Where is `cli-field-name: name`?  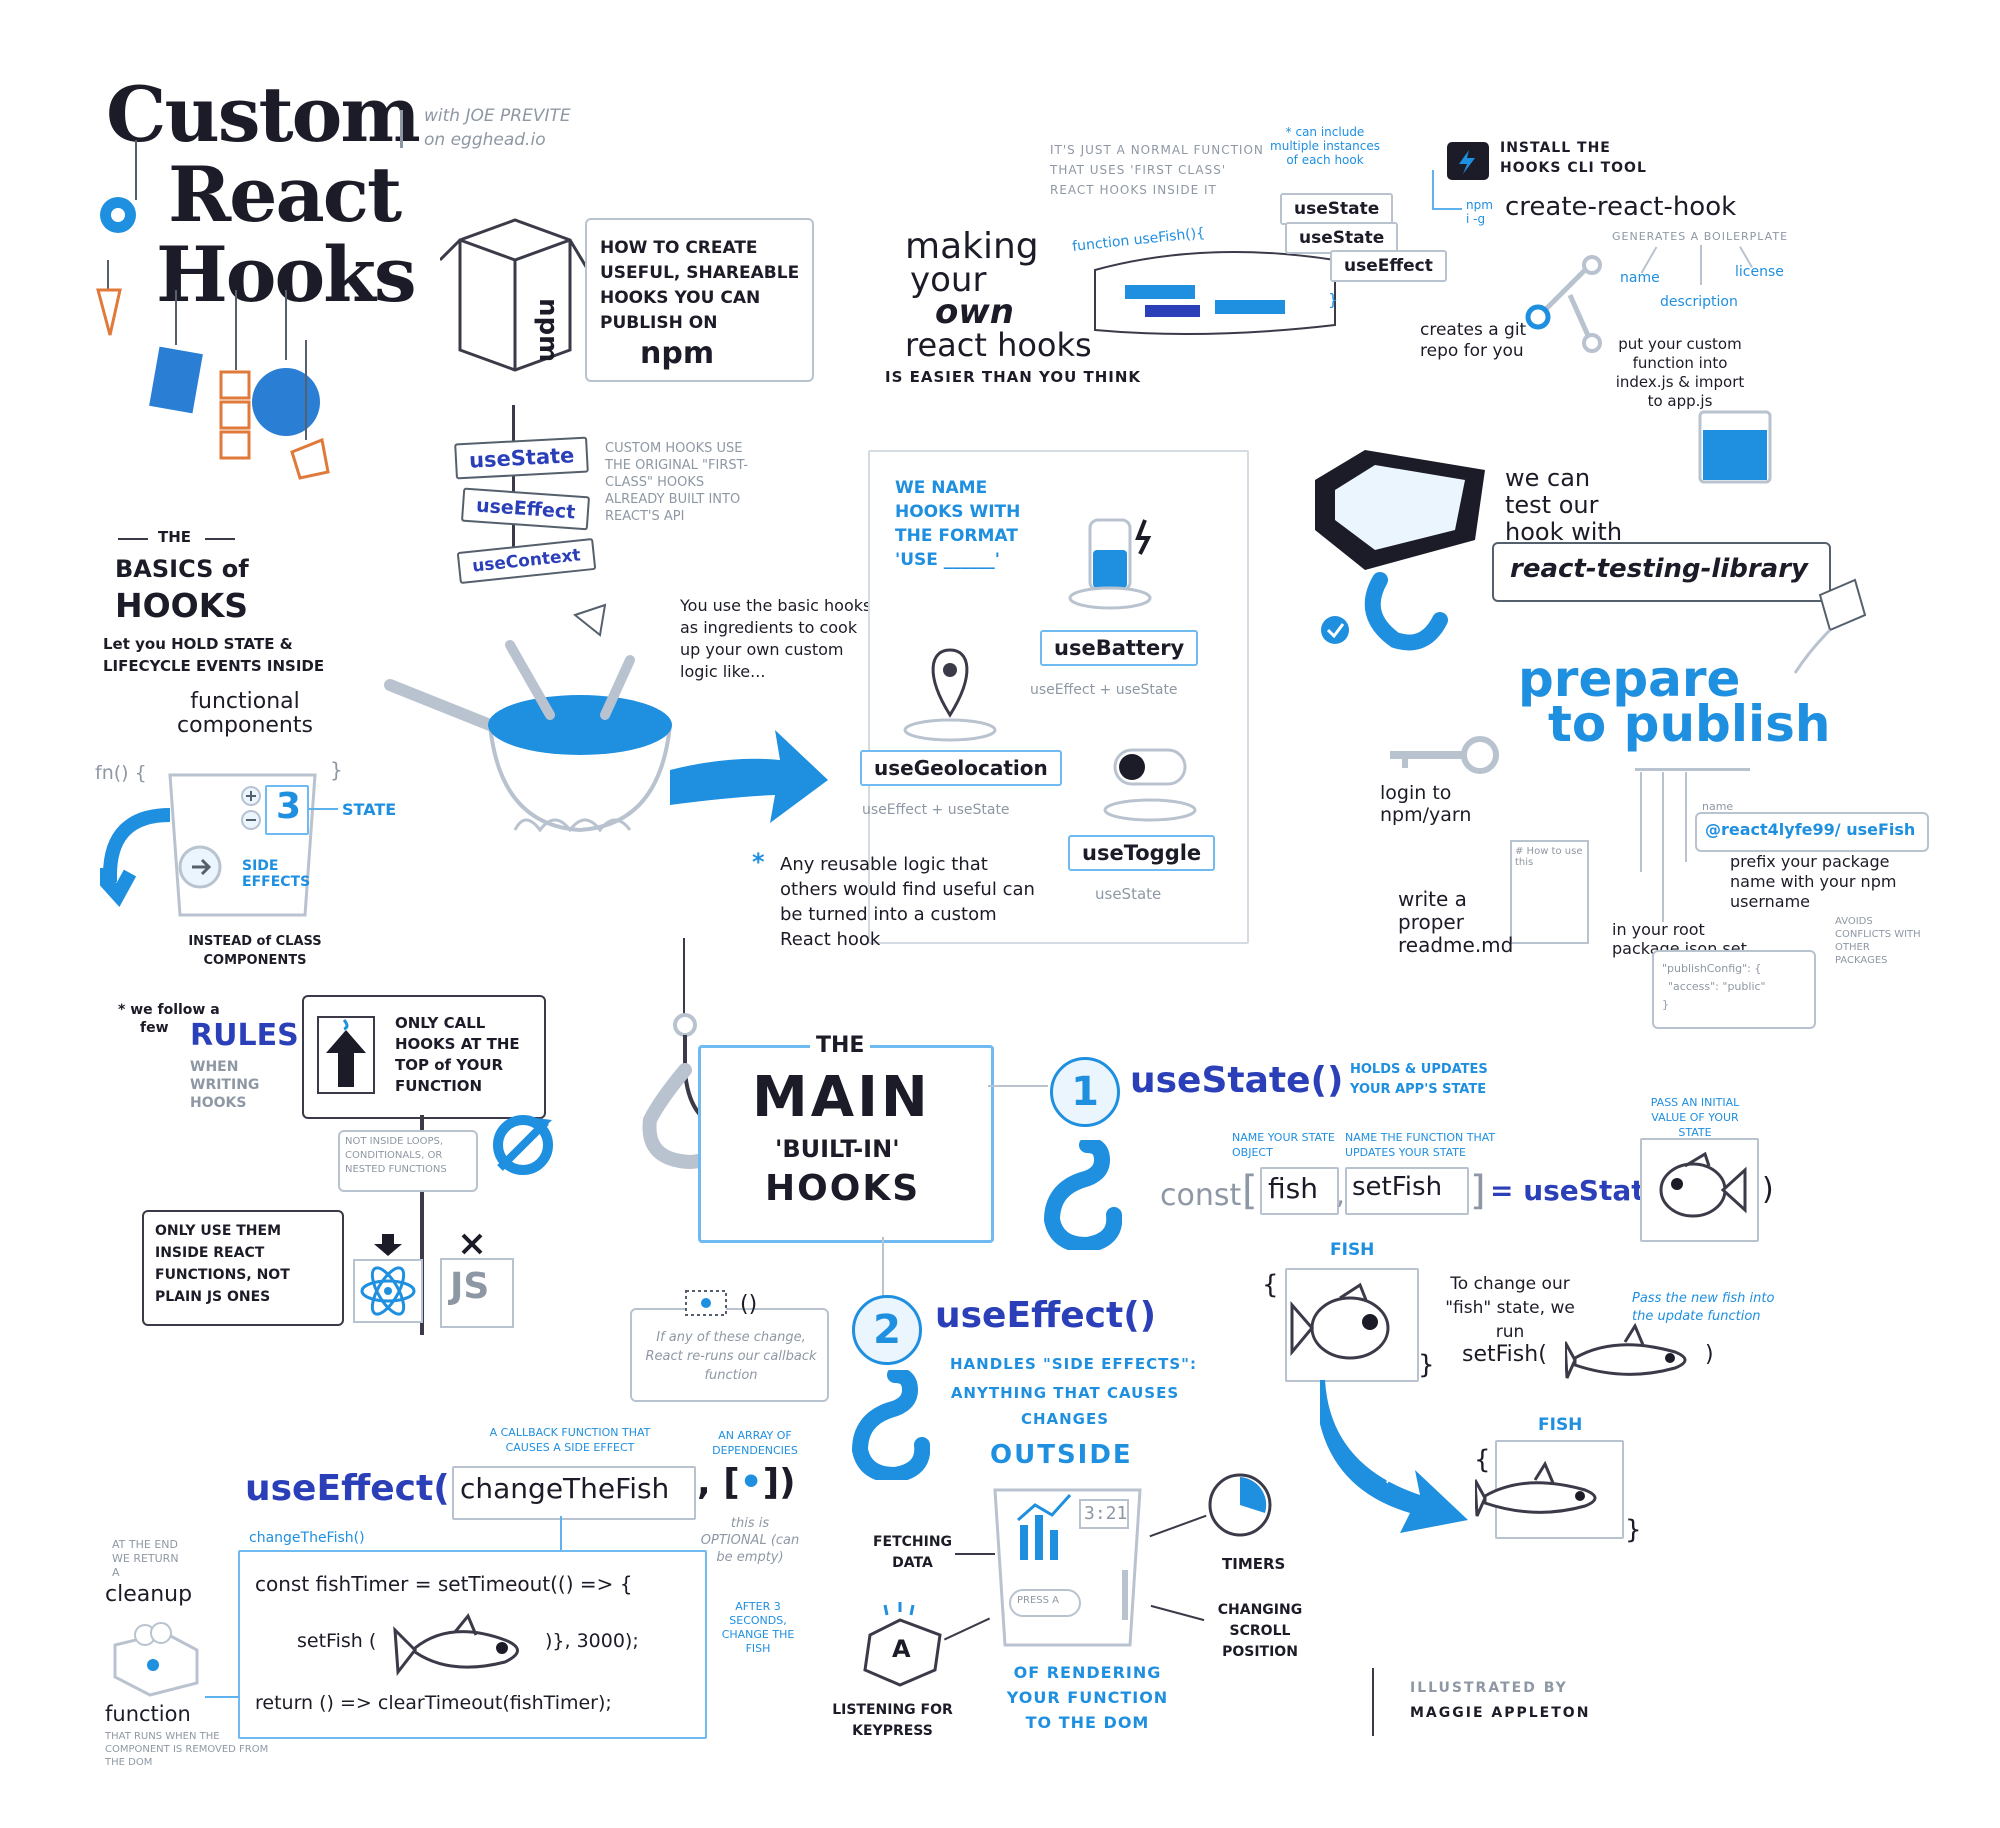
cli-field-name: name is located at coordinates (1640, 278).